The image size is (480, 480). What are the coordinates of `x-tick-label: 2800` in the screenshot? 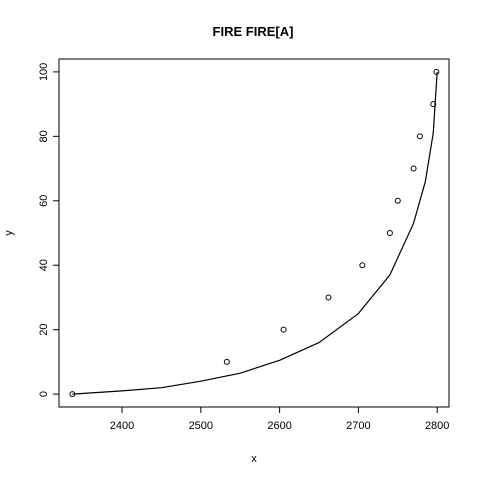 It's located at (437, 426).